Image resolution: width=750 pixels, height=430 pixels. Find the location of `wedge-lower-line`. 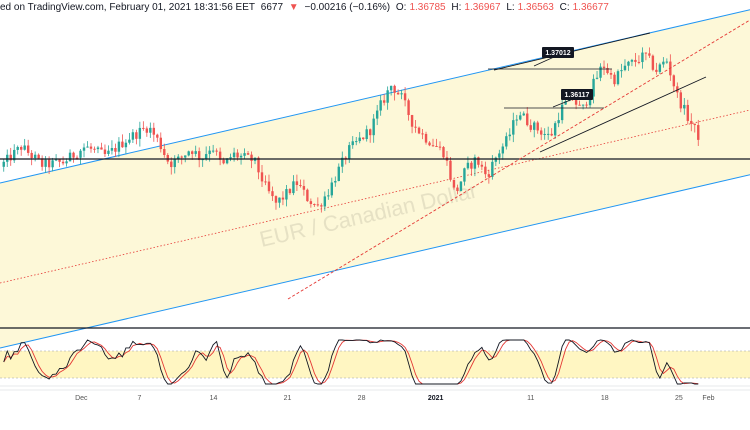

wedge-lower-line is located at coordinates (623, 114).